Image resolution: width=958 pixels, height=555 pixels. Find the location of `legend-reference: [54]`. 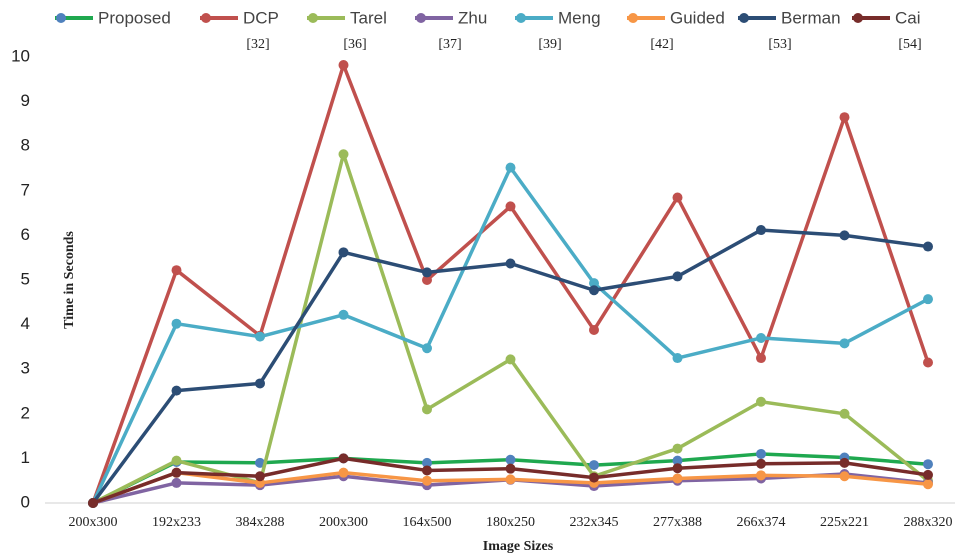

legend-reference: [54] is located at coordinates (909, 44).